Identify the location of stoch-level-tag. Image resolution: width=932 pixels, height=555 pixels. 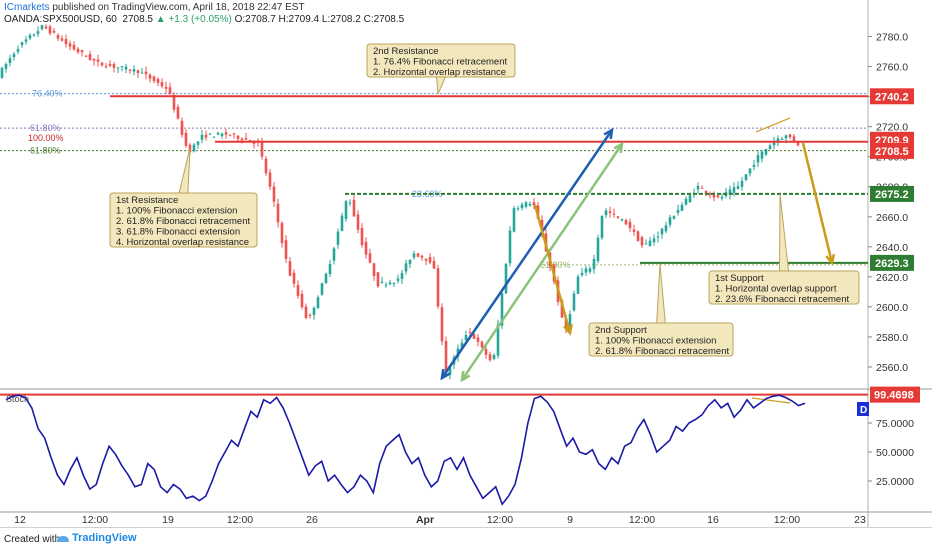
(895, 394).